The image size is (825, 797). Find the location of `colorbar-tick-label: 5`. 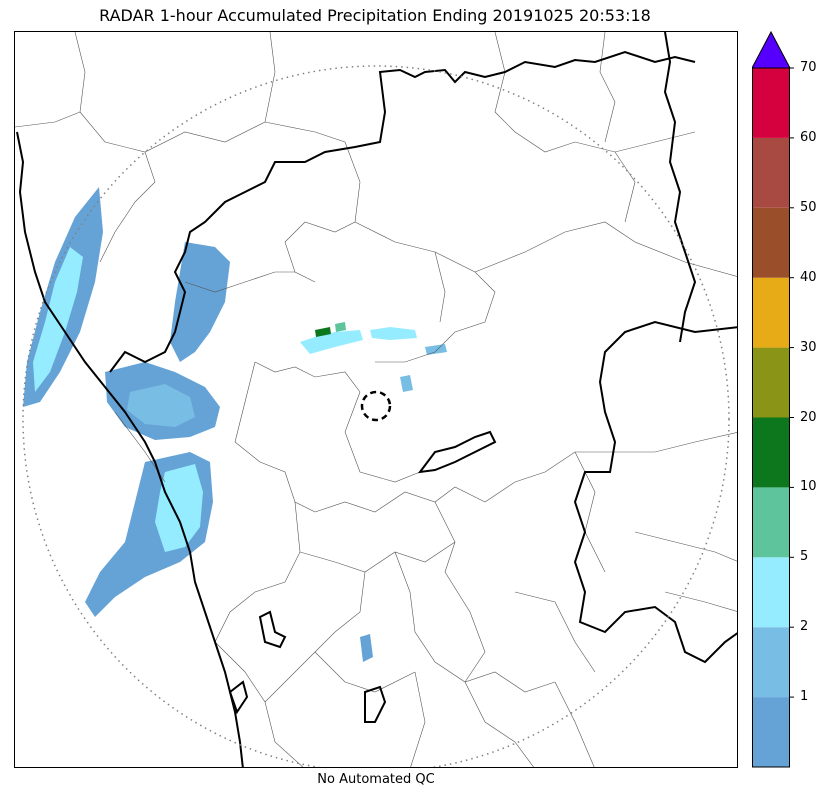

colorbar-tick-label: 5 is located at coordinates (804, 557).